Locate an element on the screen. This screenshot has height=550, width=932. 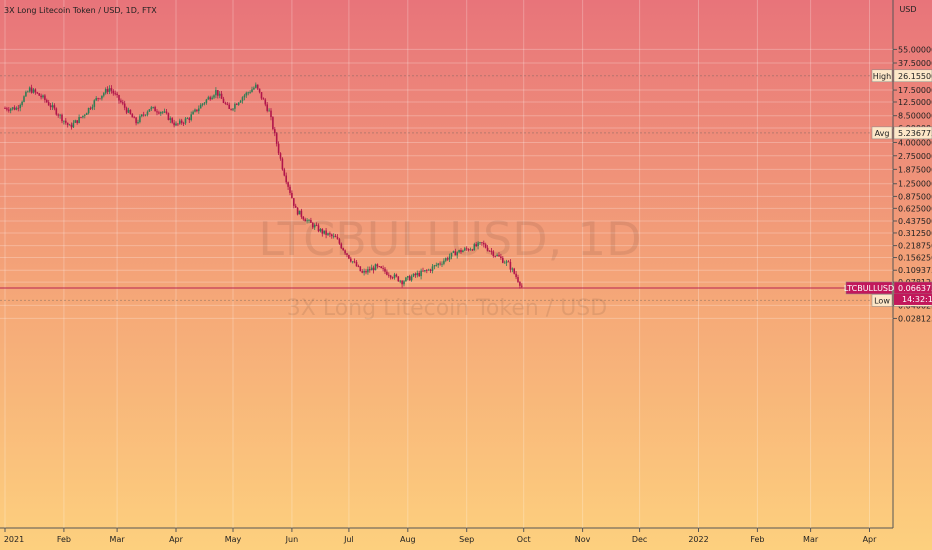
y-tick-label: 4.000000 is located at coordinates (915, 142).